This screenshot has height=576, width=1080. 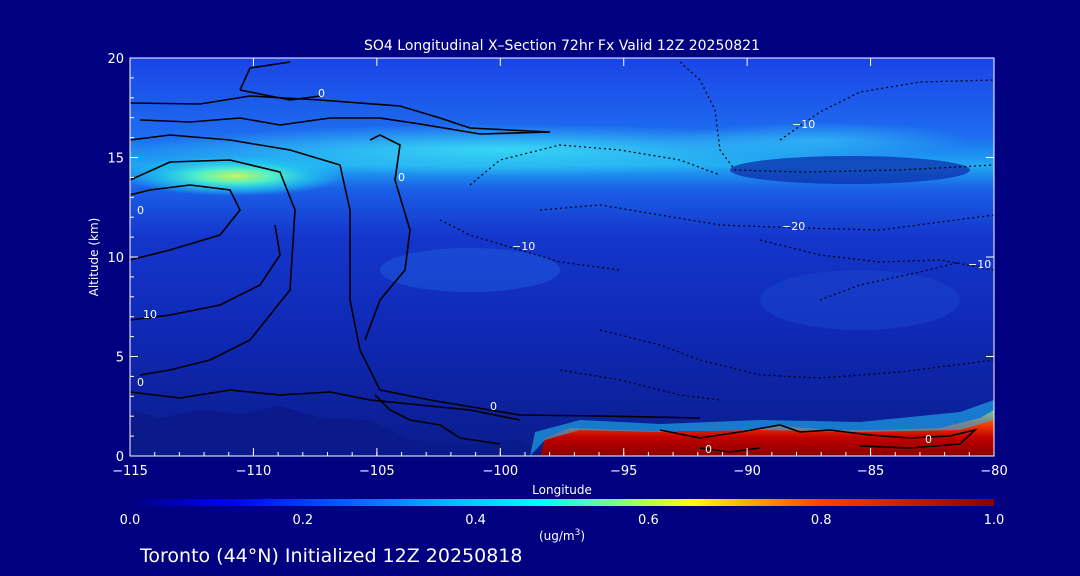 I want to click on colorbar-tick-label: 1.0, so click(x=994, y=520).